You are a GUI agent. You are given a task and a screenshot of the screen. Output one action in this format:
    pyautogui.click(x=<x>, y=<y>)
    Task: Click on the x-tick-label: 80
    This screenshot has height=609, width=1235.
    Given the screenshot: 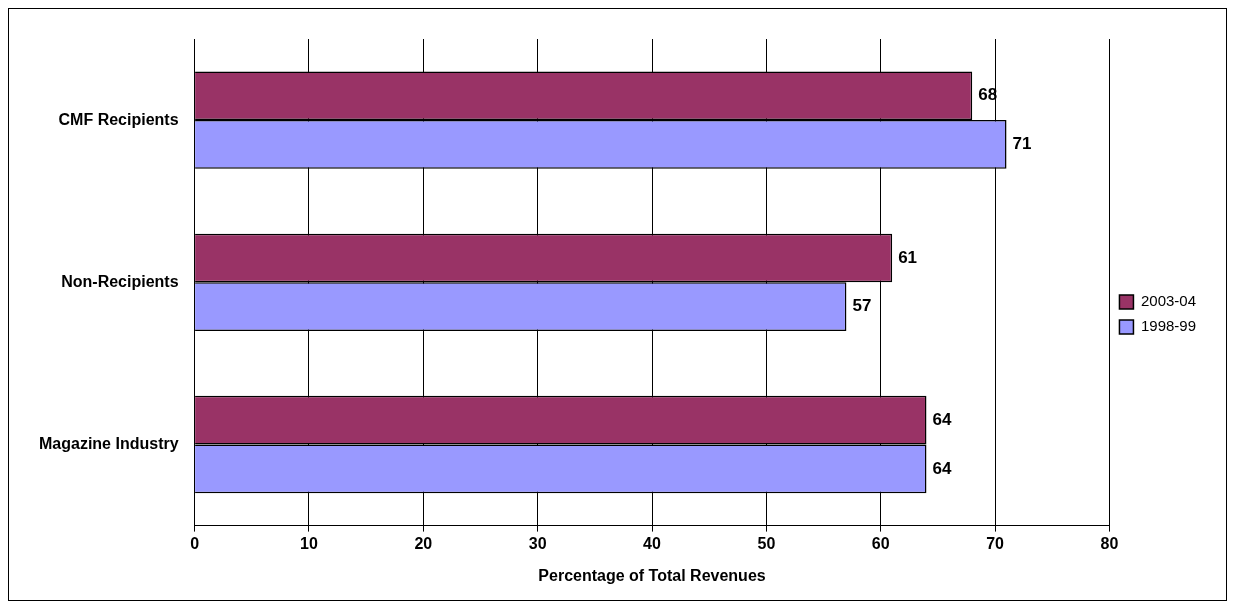 What is the action you would take?
    pyautogui.click(x=1109, y=543)
    